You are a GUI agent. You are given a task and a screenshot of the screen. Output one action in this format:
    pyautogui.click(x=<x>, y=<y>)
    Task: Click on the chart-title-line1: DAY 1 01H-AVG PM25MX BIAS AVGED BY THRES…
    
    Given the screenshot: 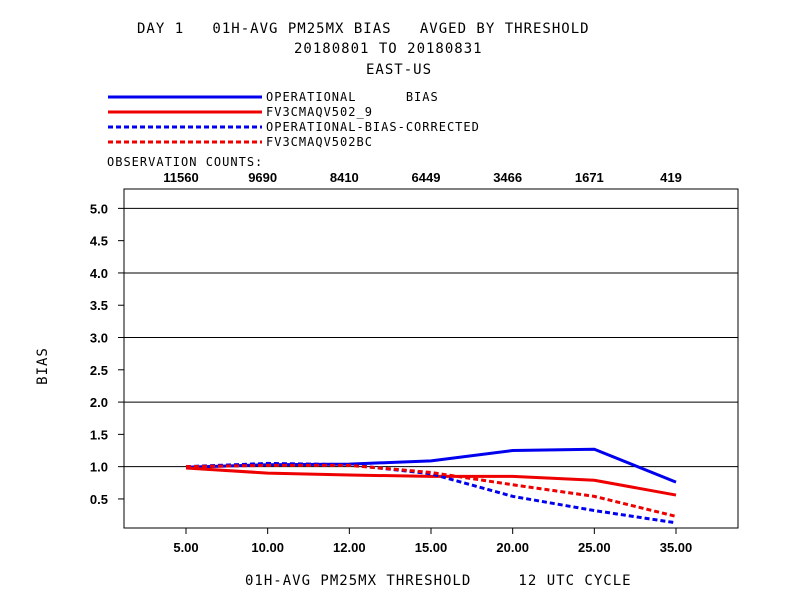 What is the action you would take?
    pyautogui.click(x=363, y=29)
    